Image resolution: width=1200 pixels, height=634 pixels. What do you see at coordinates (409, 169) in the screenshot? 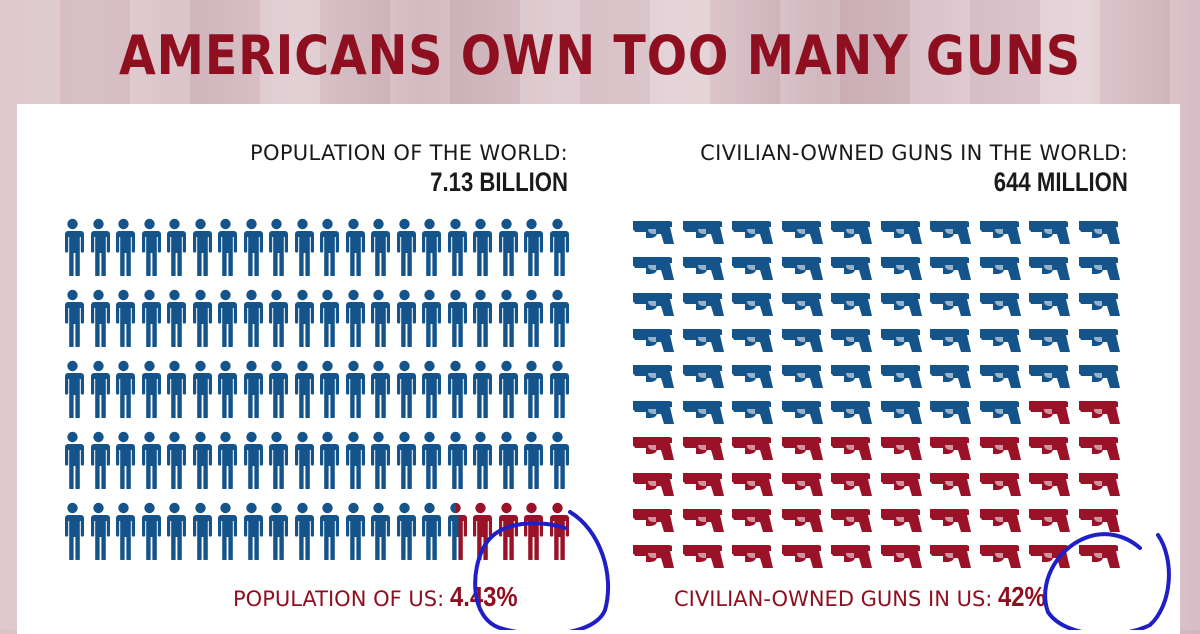
I see `world-population-header: POPULATION OF THE WORLD: 7.13 BILLION` at bounding box center [409, 169].